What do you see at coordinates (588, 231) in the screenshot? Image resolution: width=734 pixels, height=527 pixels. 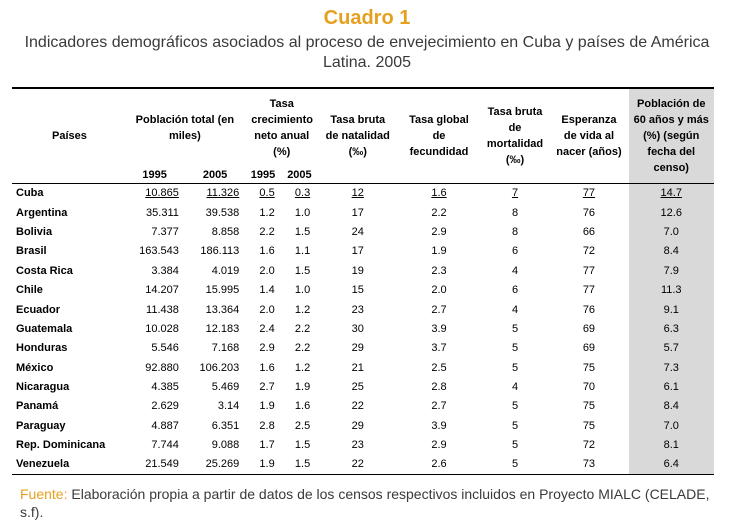 I see `value-cell-esp: 66` at bounding box center [588, 231].